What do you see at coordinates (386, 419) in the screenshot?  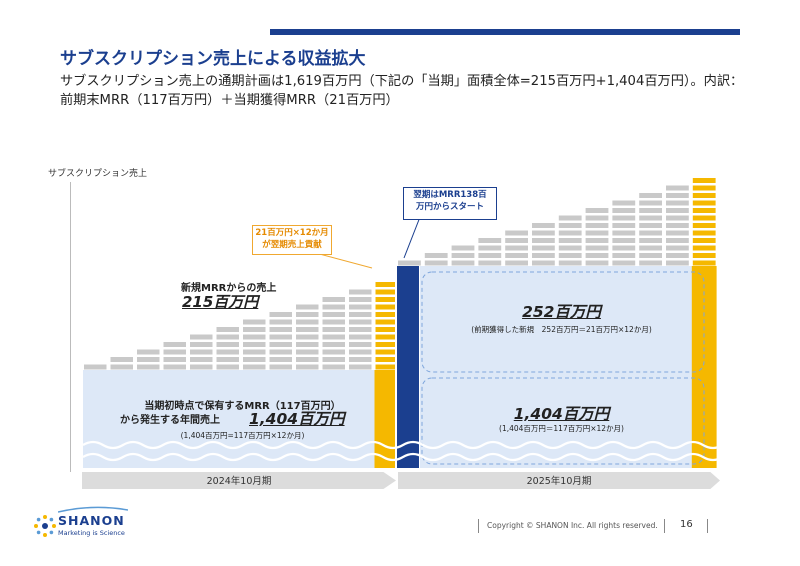 I see `new-mrr-column-fill` at bounding box center [386, 419].